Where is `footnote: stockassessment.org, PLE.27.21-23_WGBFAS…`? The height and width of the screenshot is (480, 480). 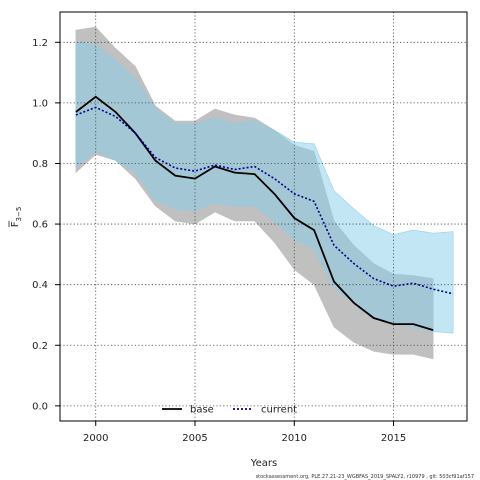 footnote: stockassessment.org, PLE.27.21-23_WGBFAS… is located at coordinates (365, 477).